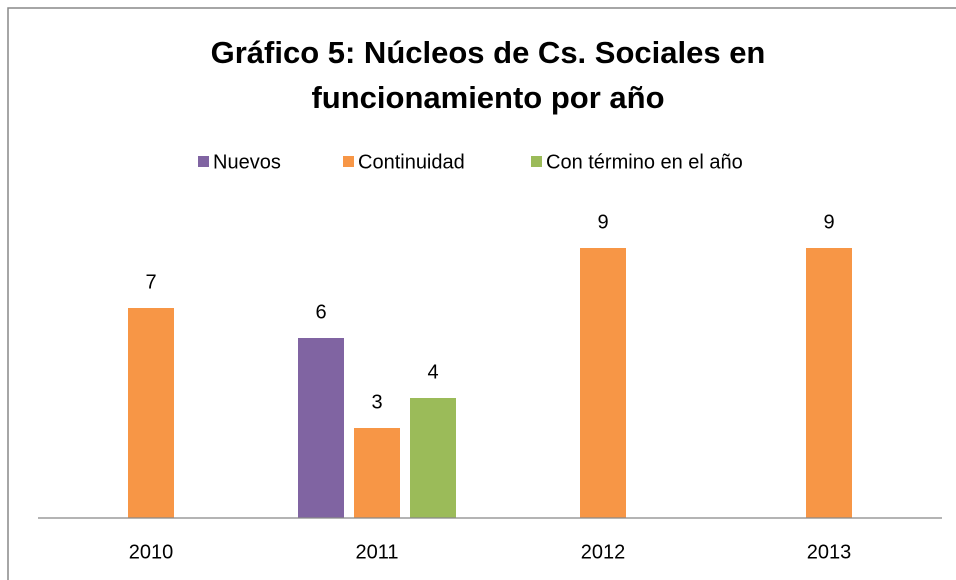  I want to click on legend-label: Con término en el año, so click(644, 162).